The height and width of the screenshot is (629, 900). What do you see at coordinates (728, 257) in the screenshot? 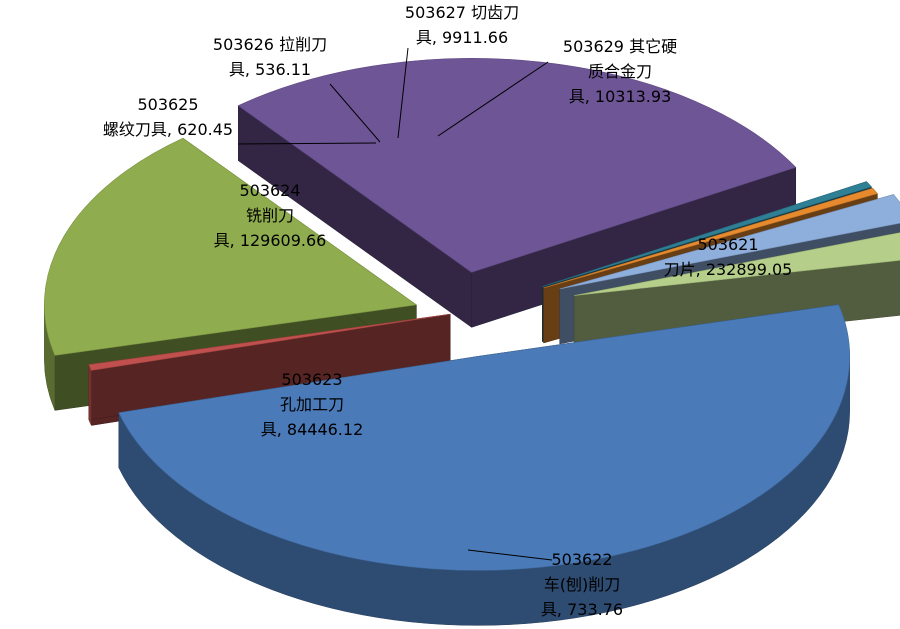
I see `data-label-503621: 503621 刀片, 232899.05` at bounding box center [728, 257].